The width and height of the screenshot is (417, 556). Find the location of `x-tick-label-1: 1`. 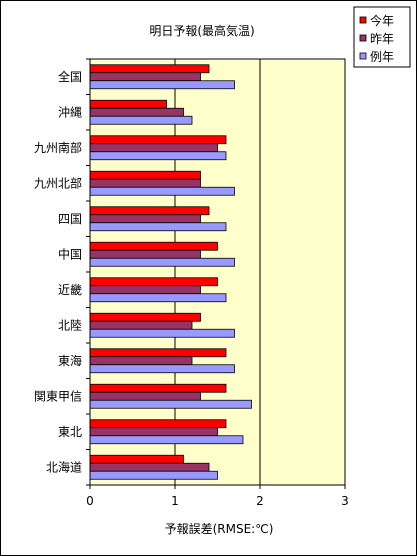

x-tick-label-1: 1 is located at coordinates (175, 501).